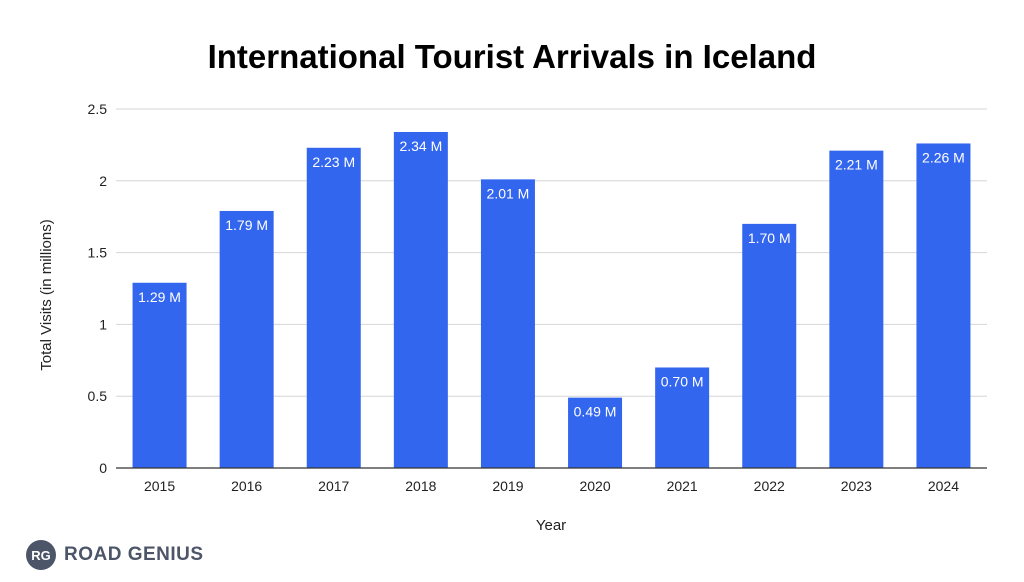  I want to click on bar-data-label: 0.49 M, so click(595, 412).